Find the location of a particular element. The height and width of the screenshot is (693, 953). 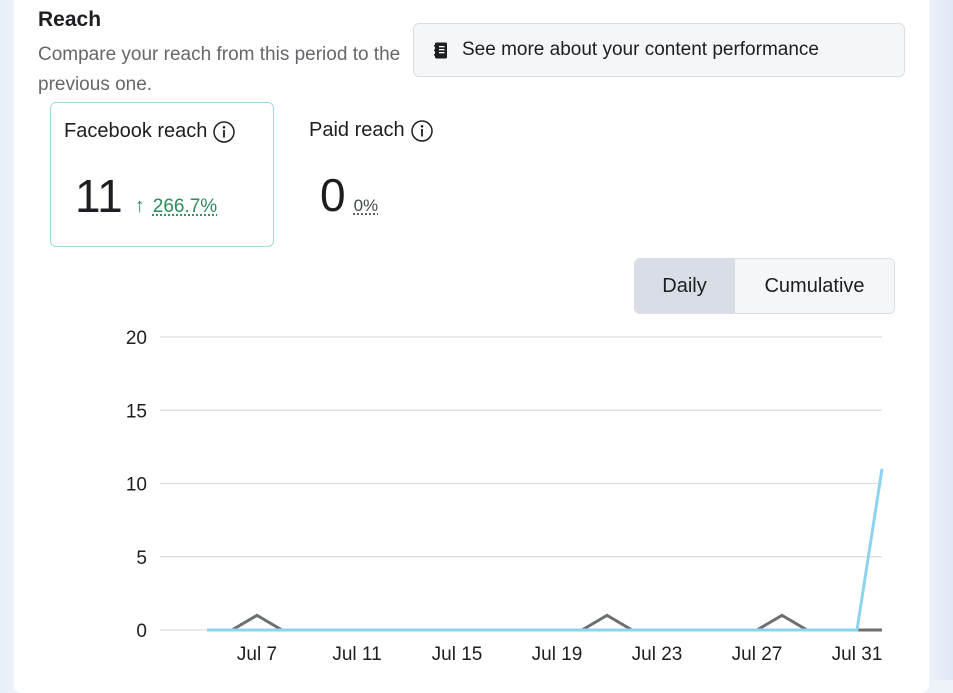

notebook-icon is located at coordinates (441, 50).